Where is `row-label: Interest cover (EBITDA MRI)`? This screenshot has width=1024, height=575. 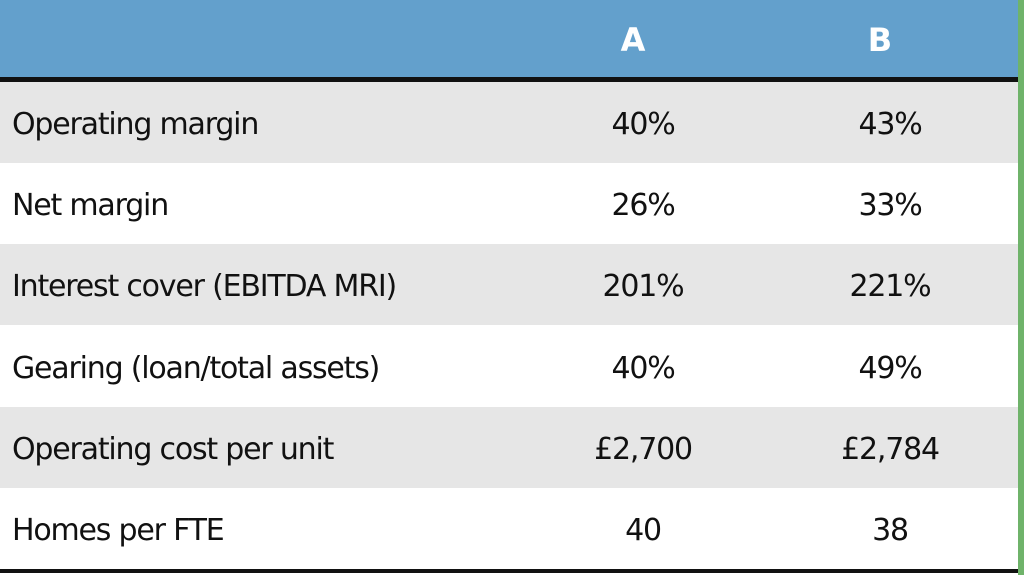
row-label: Interest cover (EBITDA MRI) is located at coordinates (204, 287).